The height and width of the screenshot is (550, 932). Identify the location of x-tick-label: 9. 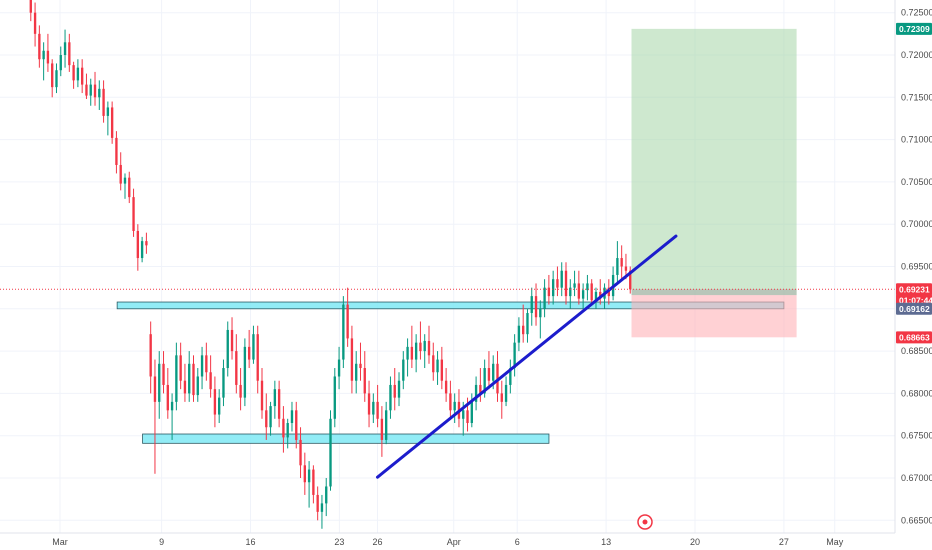
(161, 542).